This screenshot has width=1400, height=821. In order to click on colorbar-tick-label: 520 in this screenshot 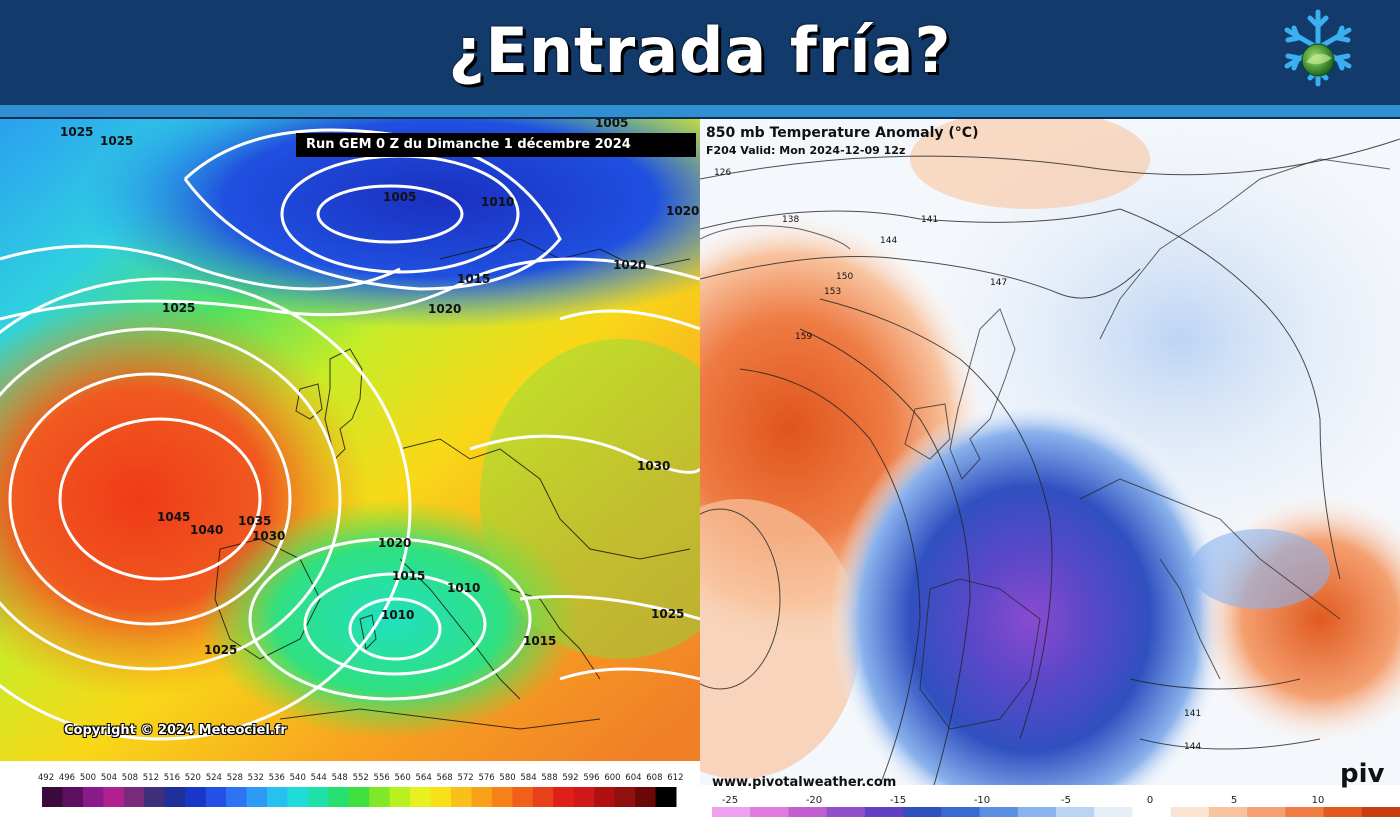, I will do `click(193, 778)`.